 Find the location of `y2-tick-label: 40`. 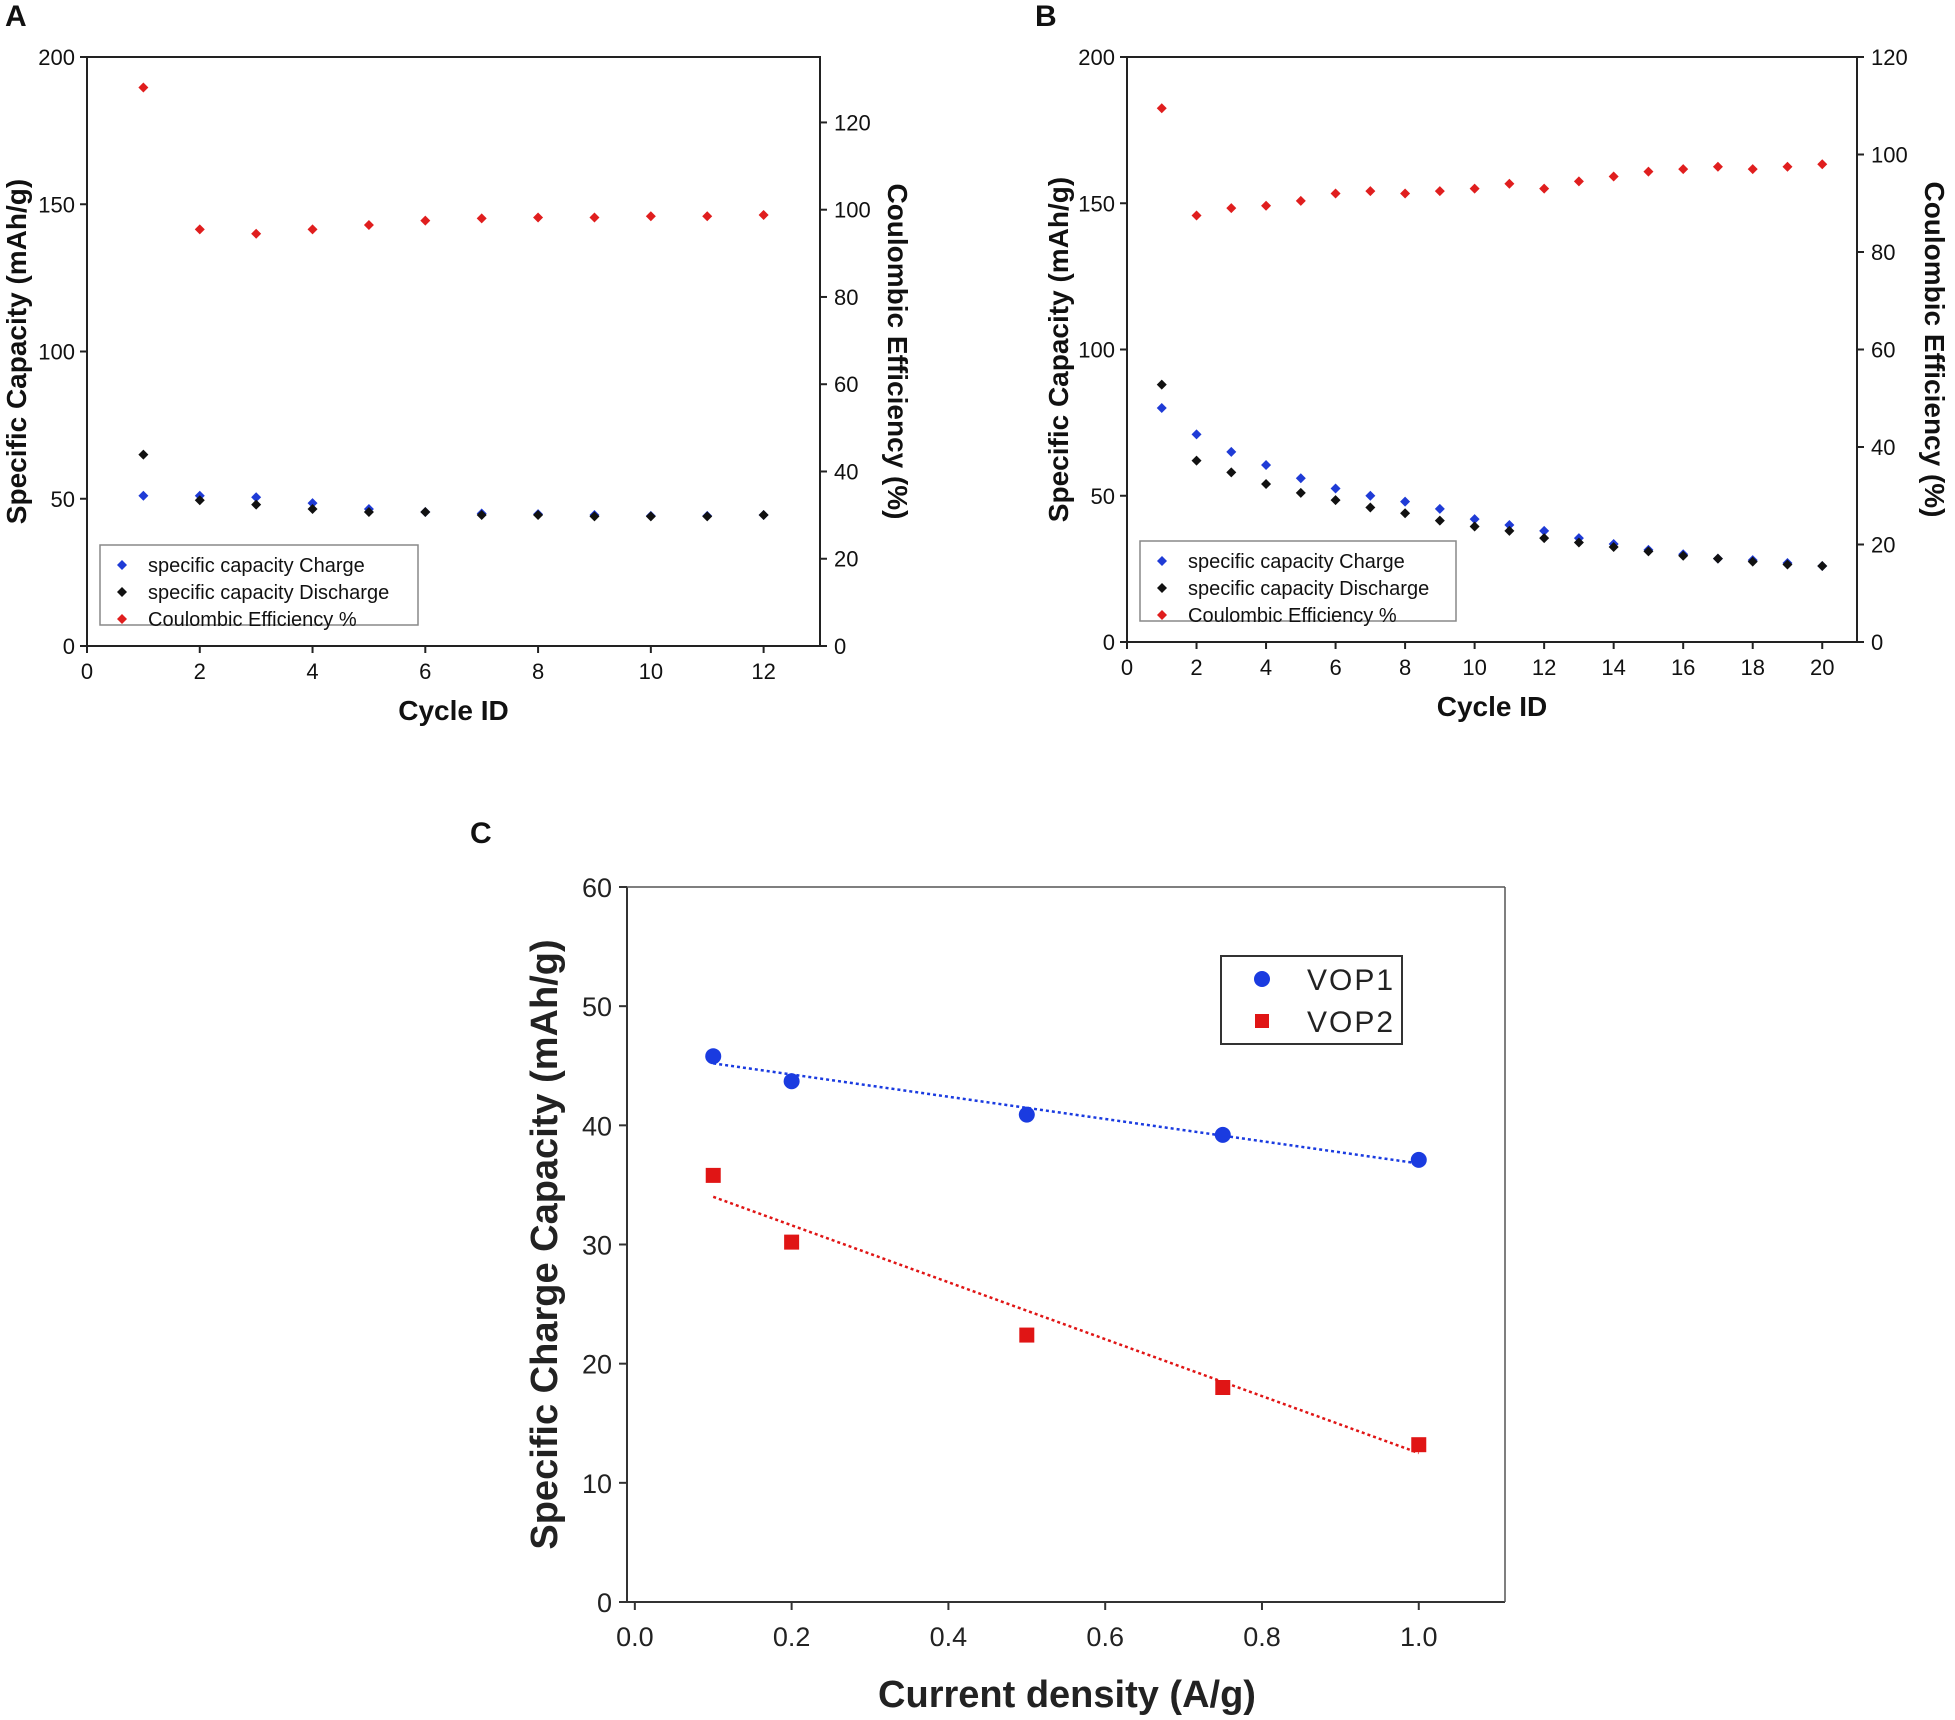

y2-tick-label: 40 is located at coordinates (1883, 447).